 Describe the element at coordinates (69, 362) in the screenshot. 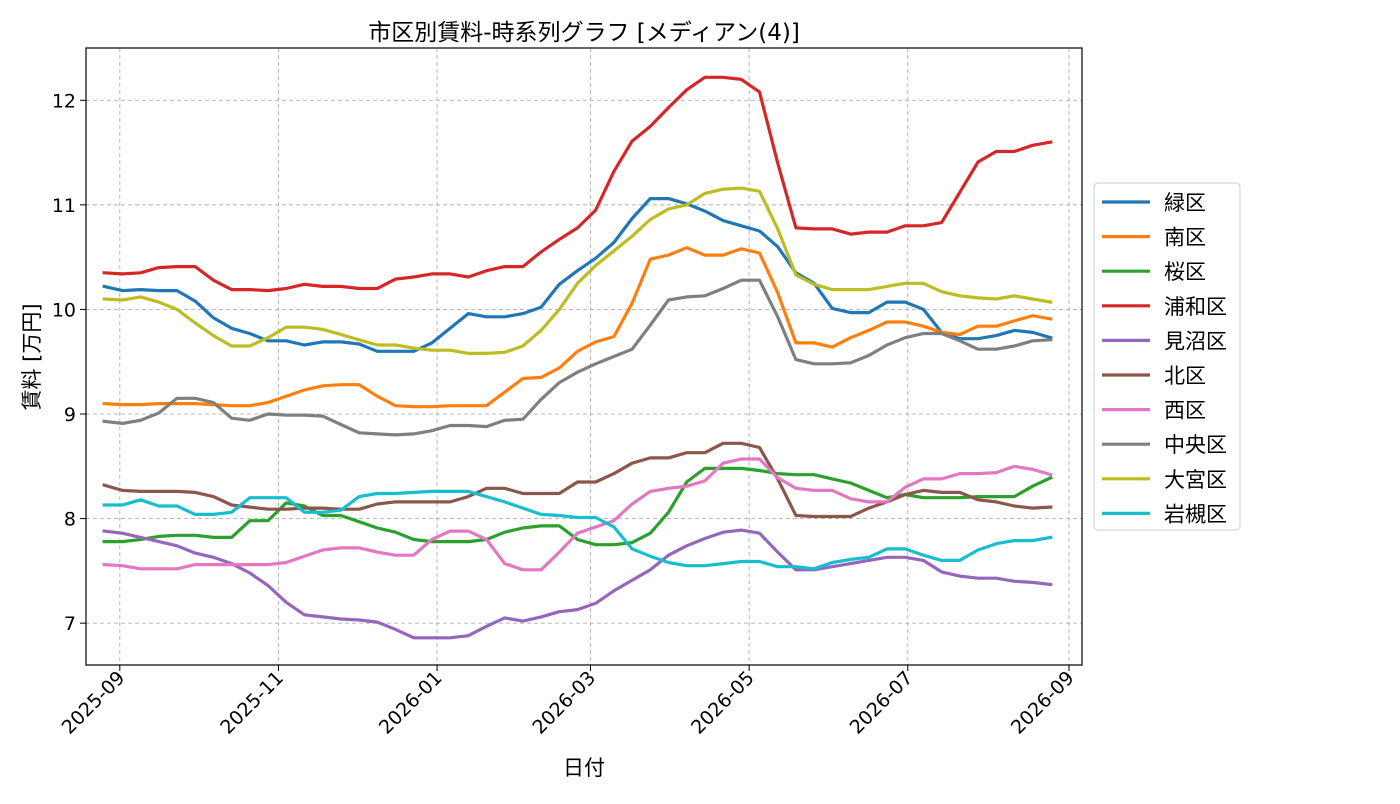

I see `y-axis-ticks: 7 8 9 10 11 12` at that location.